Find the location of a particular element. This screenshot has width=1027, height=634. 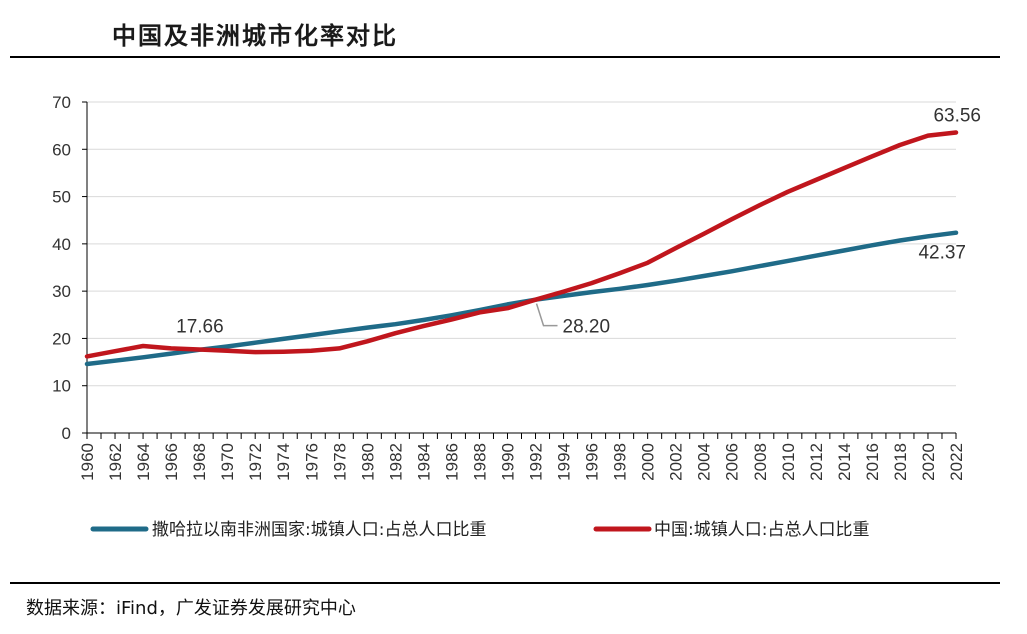

y-tick-label: 10 is located at coordinates (61, 386).